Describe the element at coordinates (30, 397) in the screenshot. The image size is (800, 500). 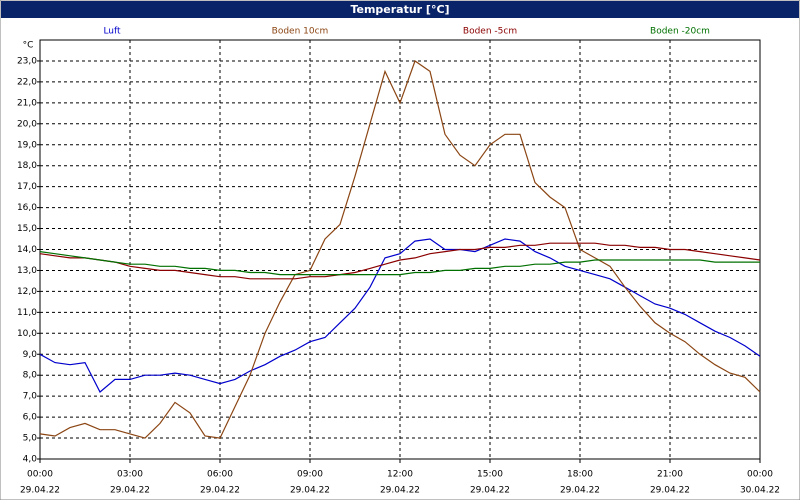
I see `y-tick-label: 7,0` at that location.